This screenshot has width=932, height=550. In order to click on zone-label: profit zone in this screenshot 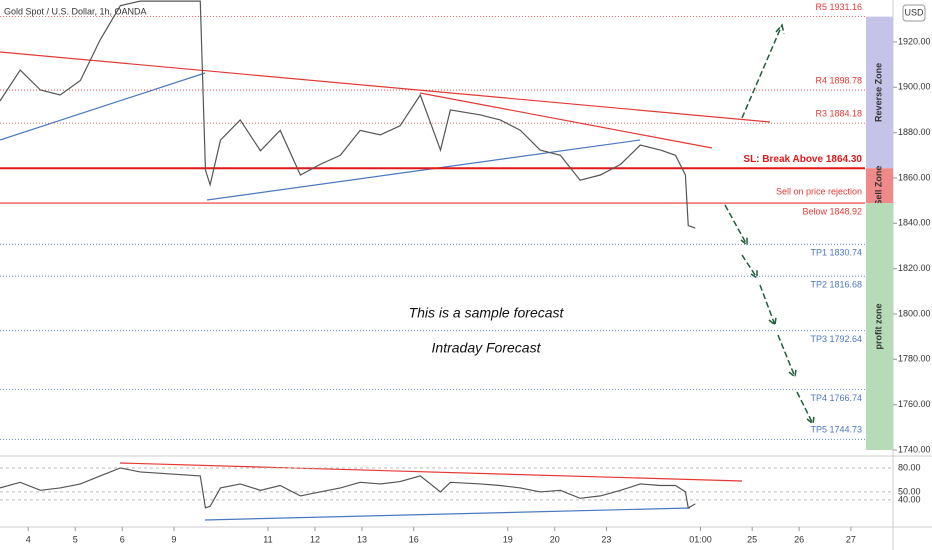, I will do `click(878, 327)`.